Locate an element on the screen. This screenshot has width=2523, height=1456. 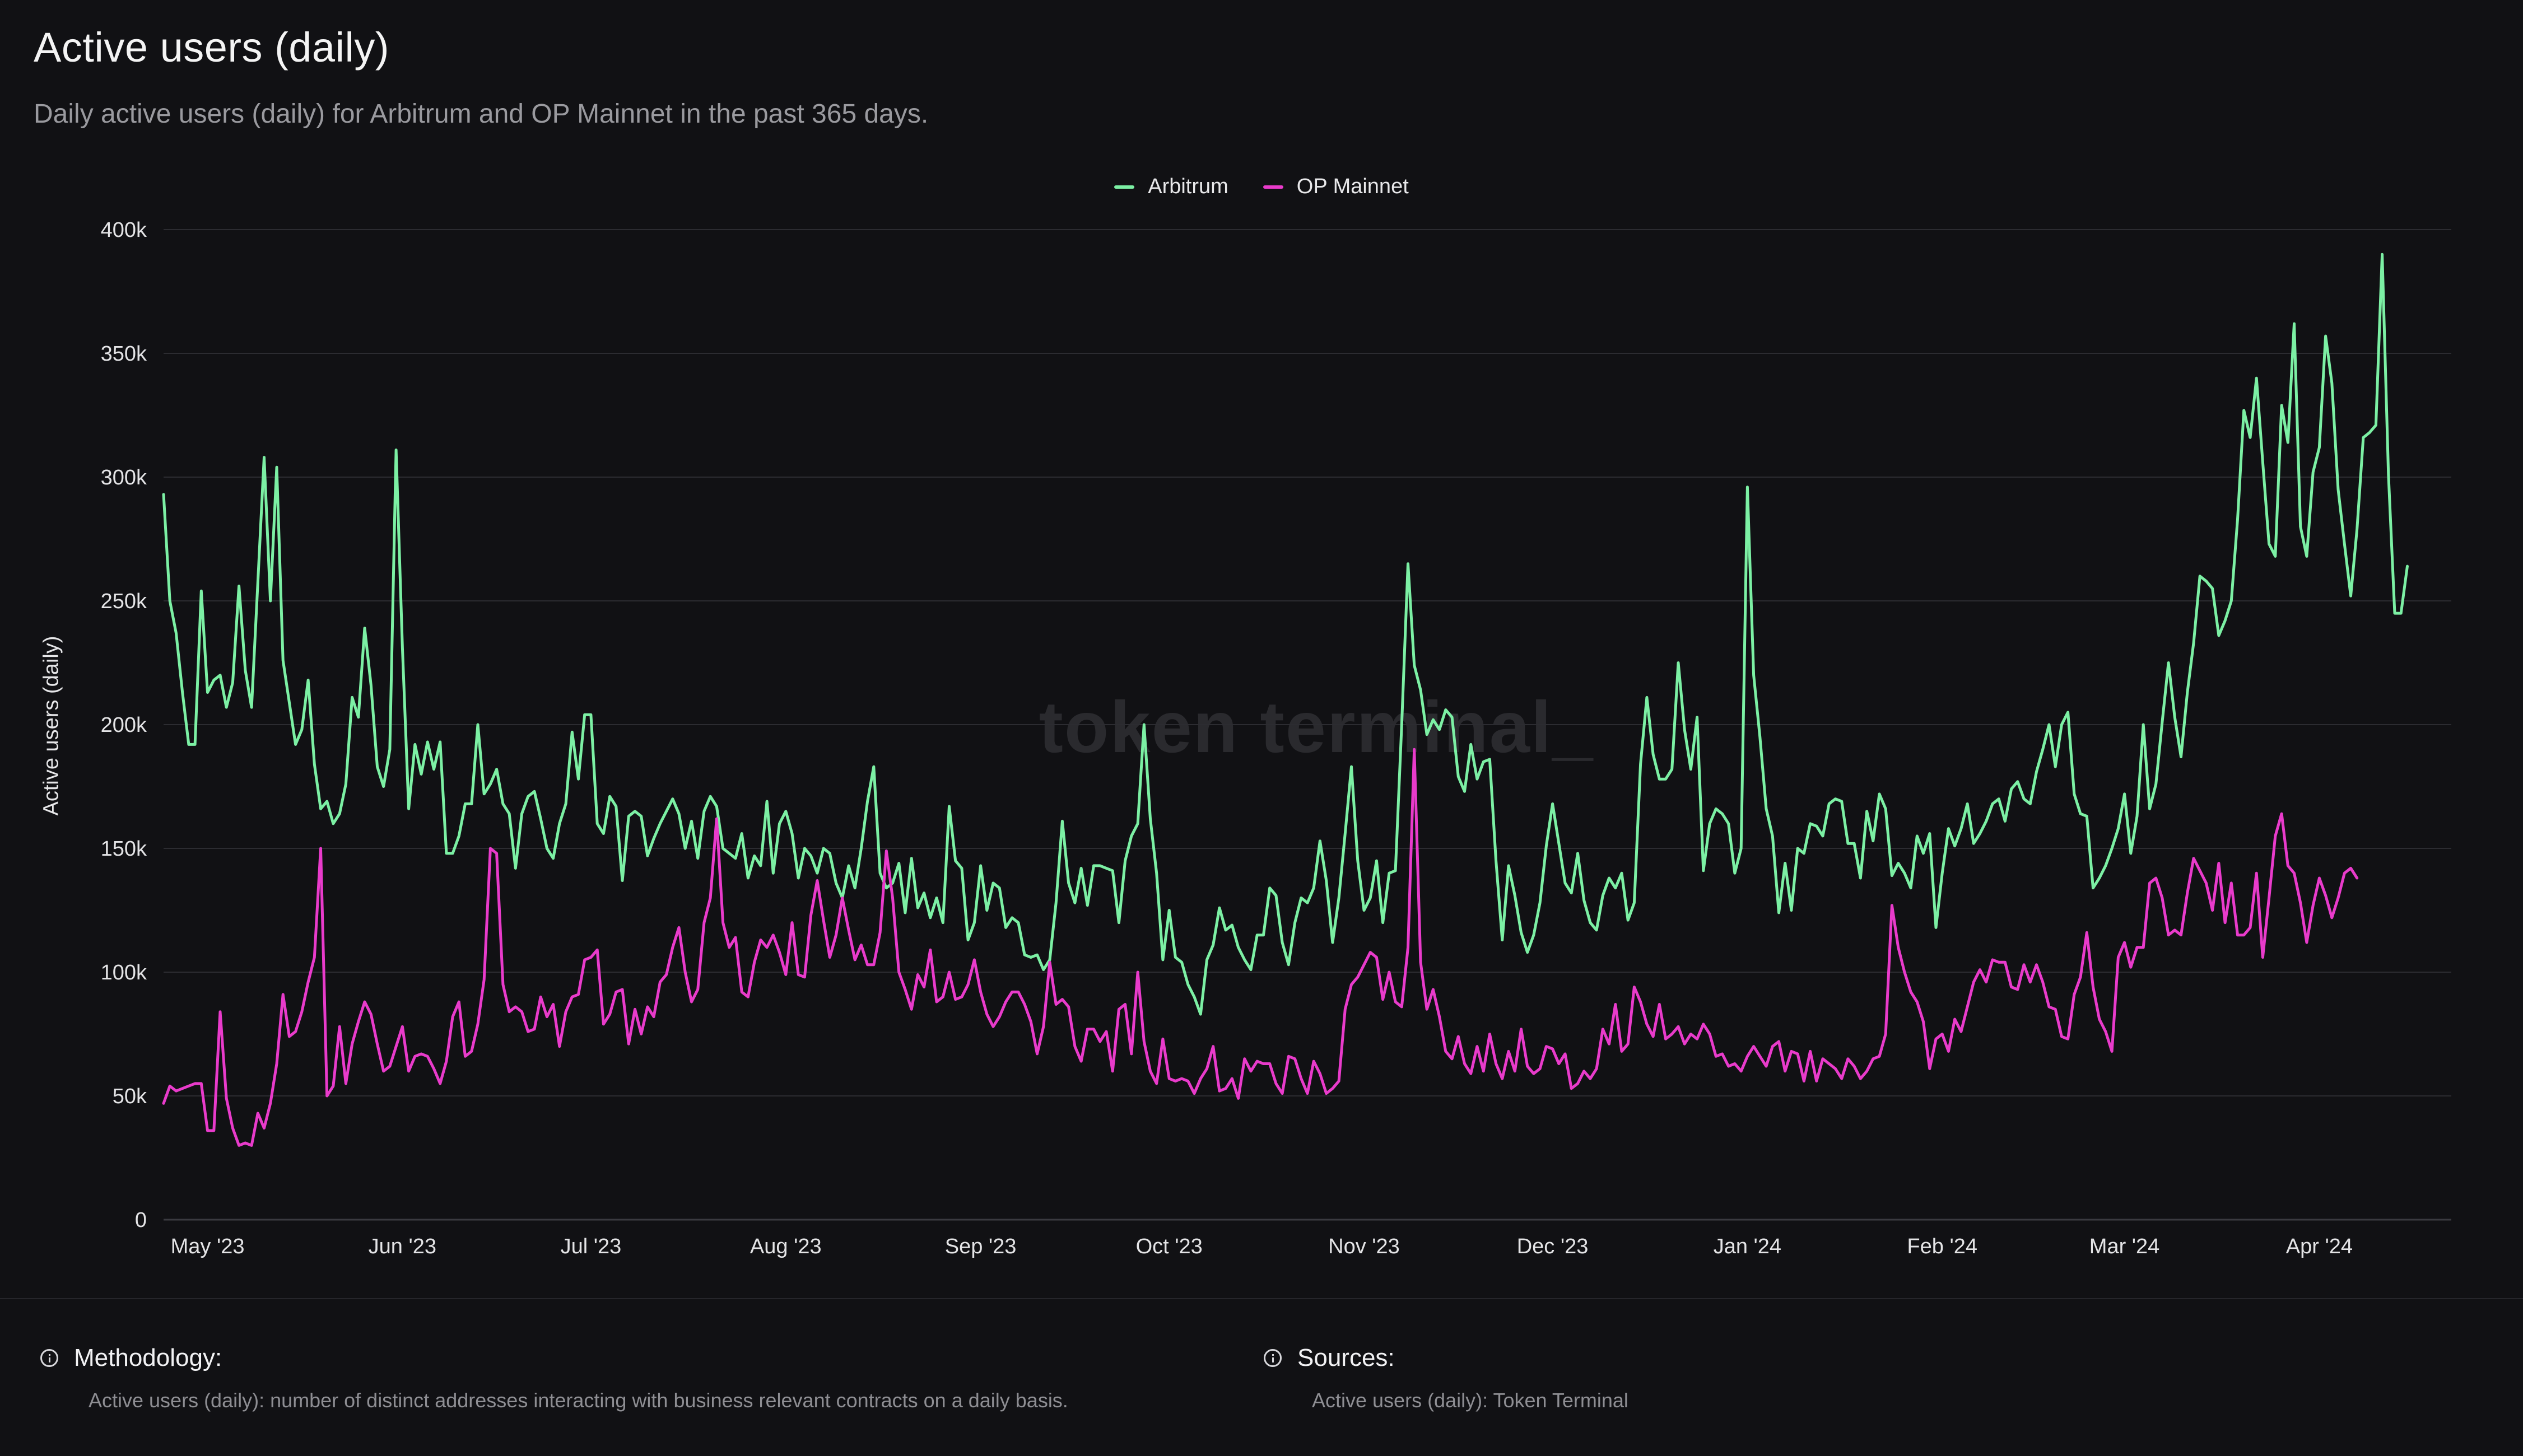
y-tick-label: 250k is located at coordinates (124, 602).